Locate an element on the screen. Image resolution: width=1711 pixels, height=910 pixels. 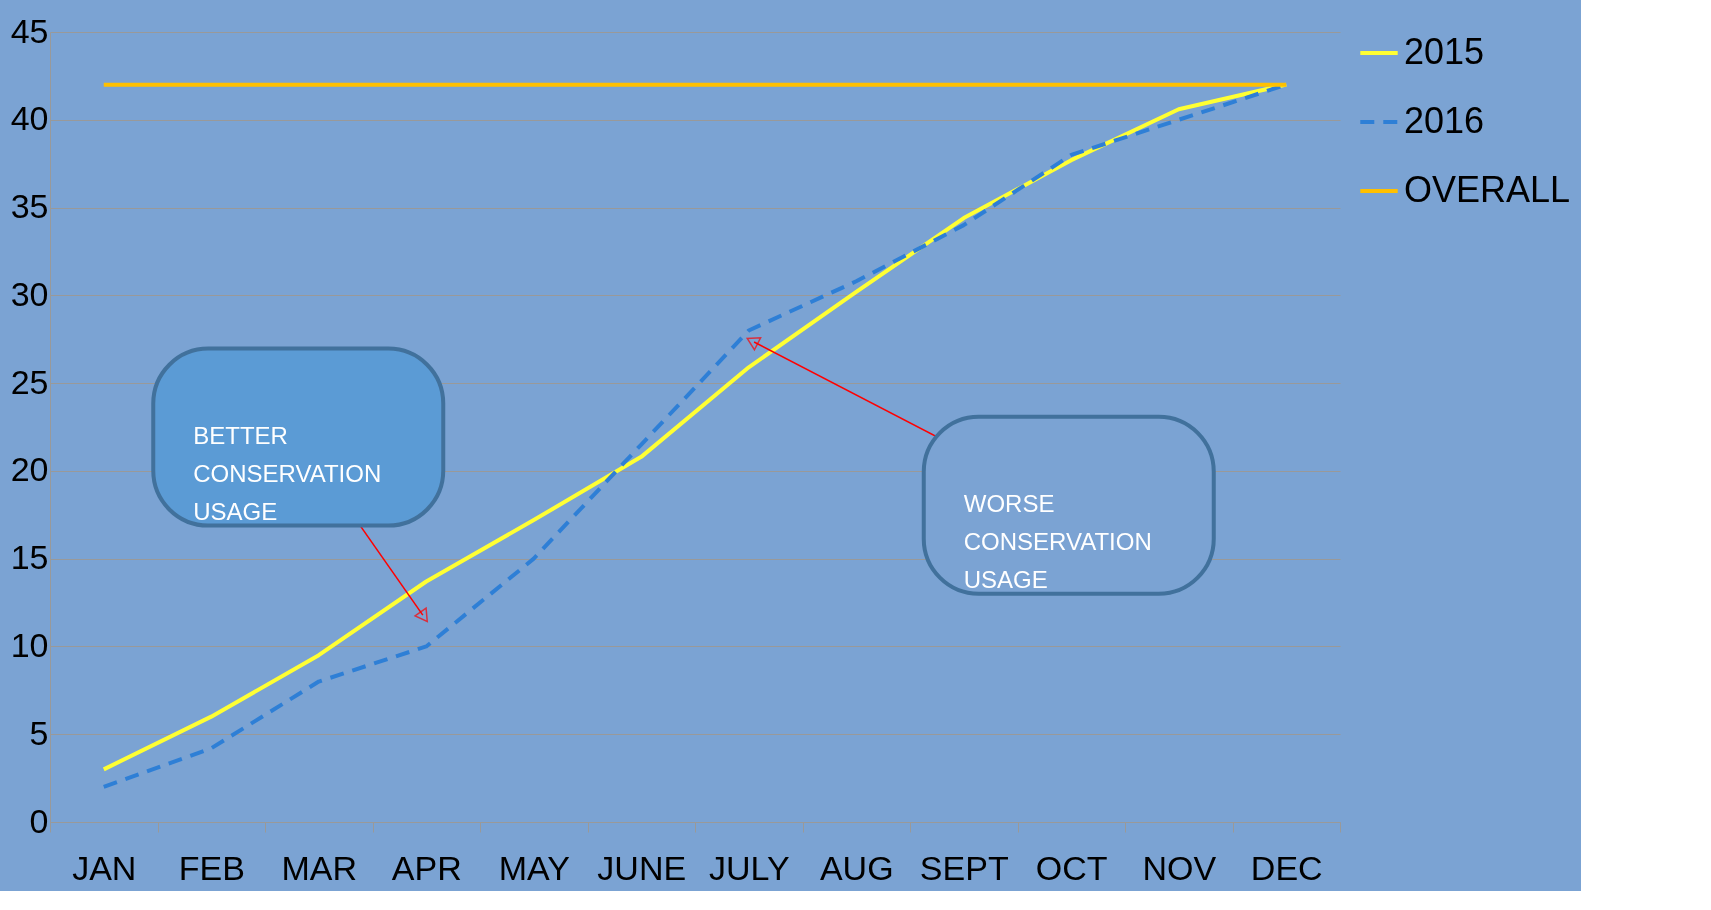
x-tick-label: MAR is located at coordinates (319, 867).